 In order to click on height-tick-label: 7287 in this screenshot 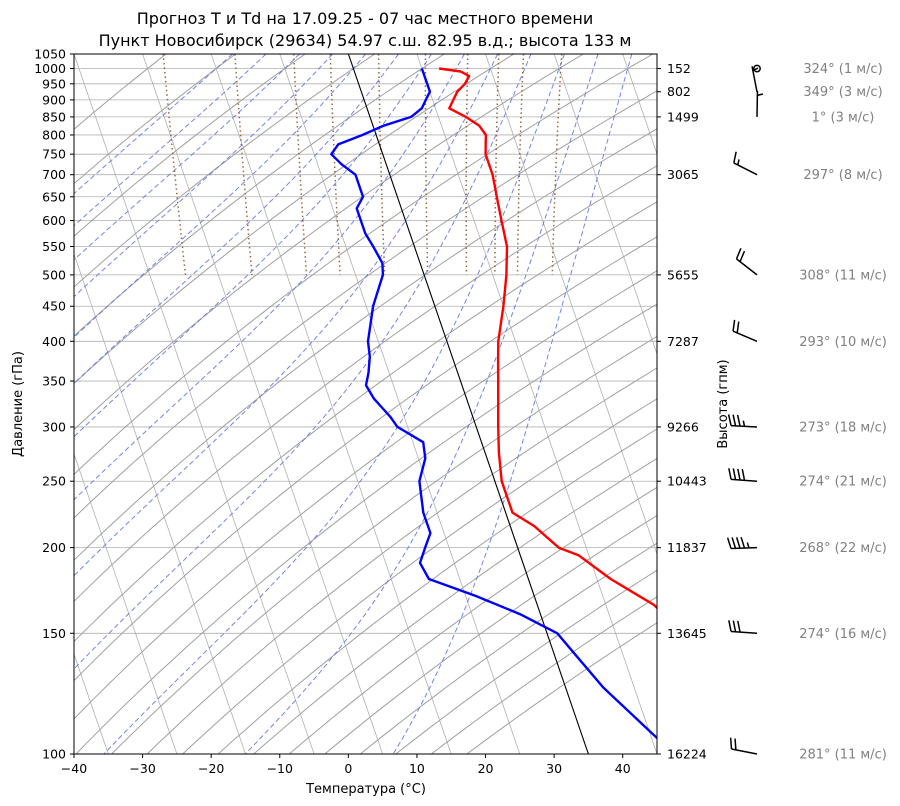, I will do `click(683, 341)`.